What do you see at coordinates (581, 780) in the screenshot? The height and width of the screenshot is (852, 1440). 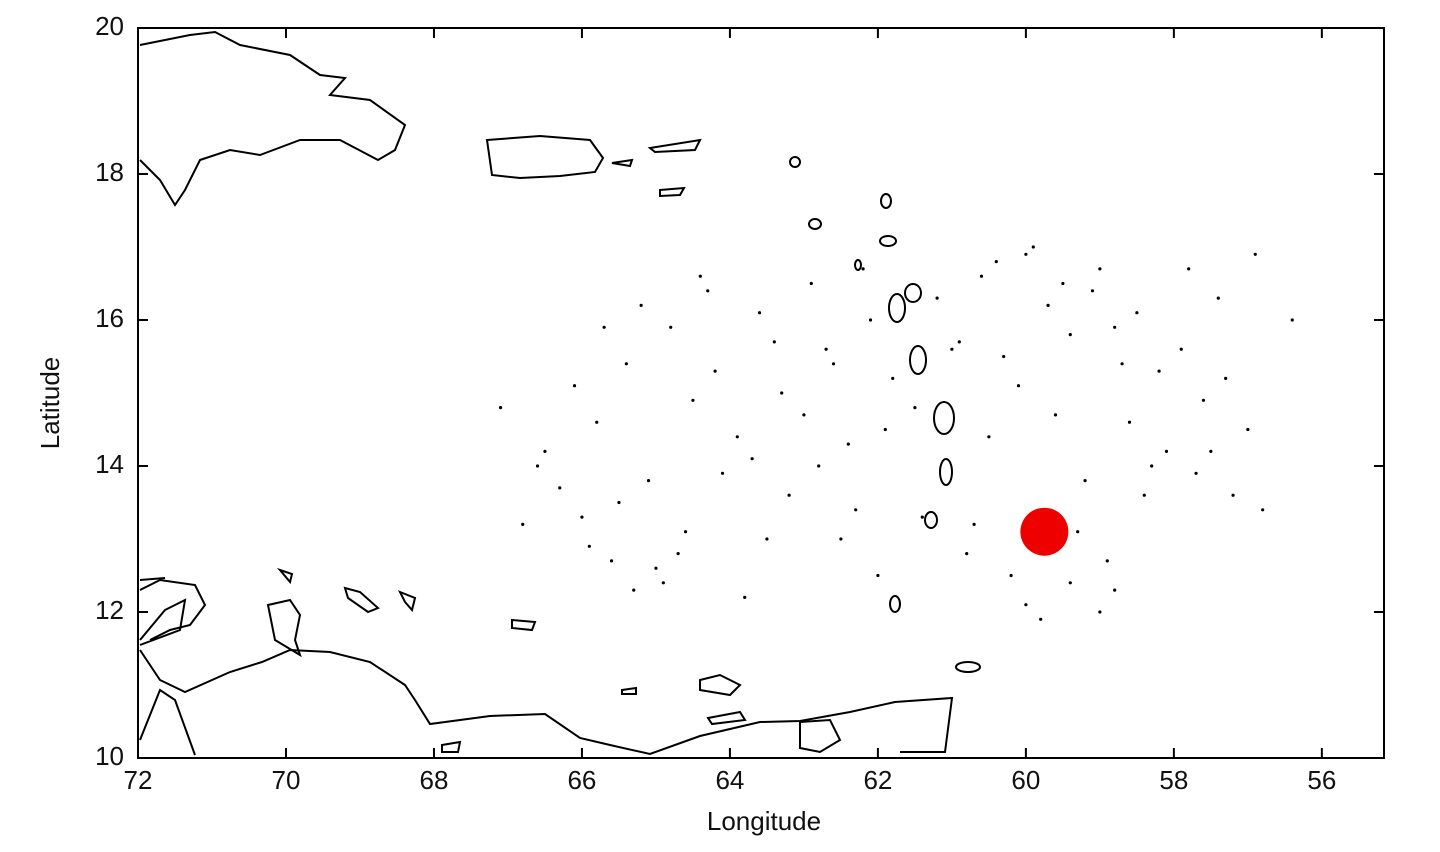 I see `x-tick-label: 66` at bounding box center [581, 780].